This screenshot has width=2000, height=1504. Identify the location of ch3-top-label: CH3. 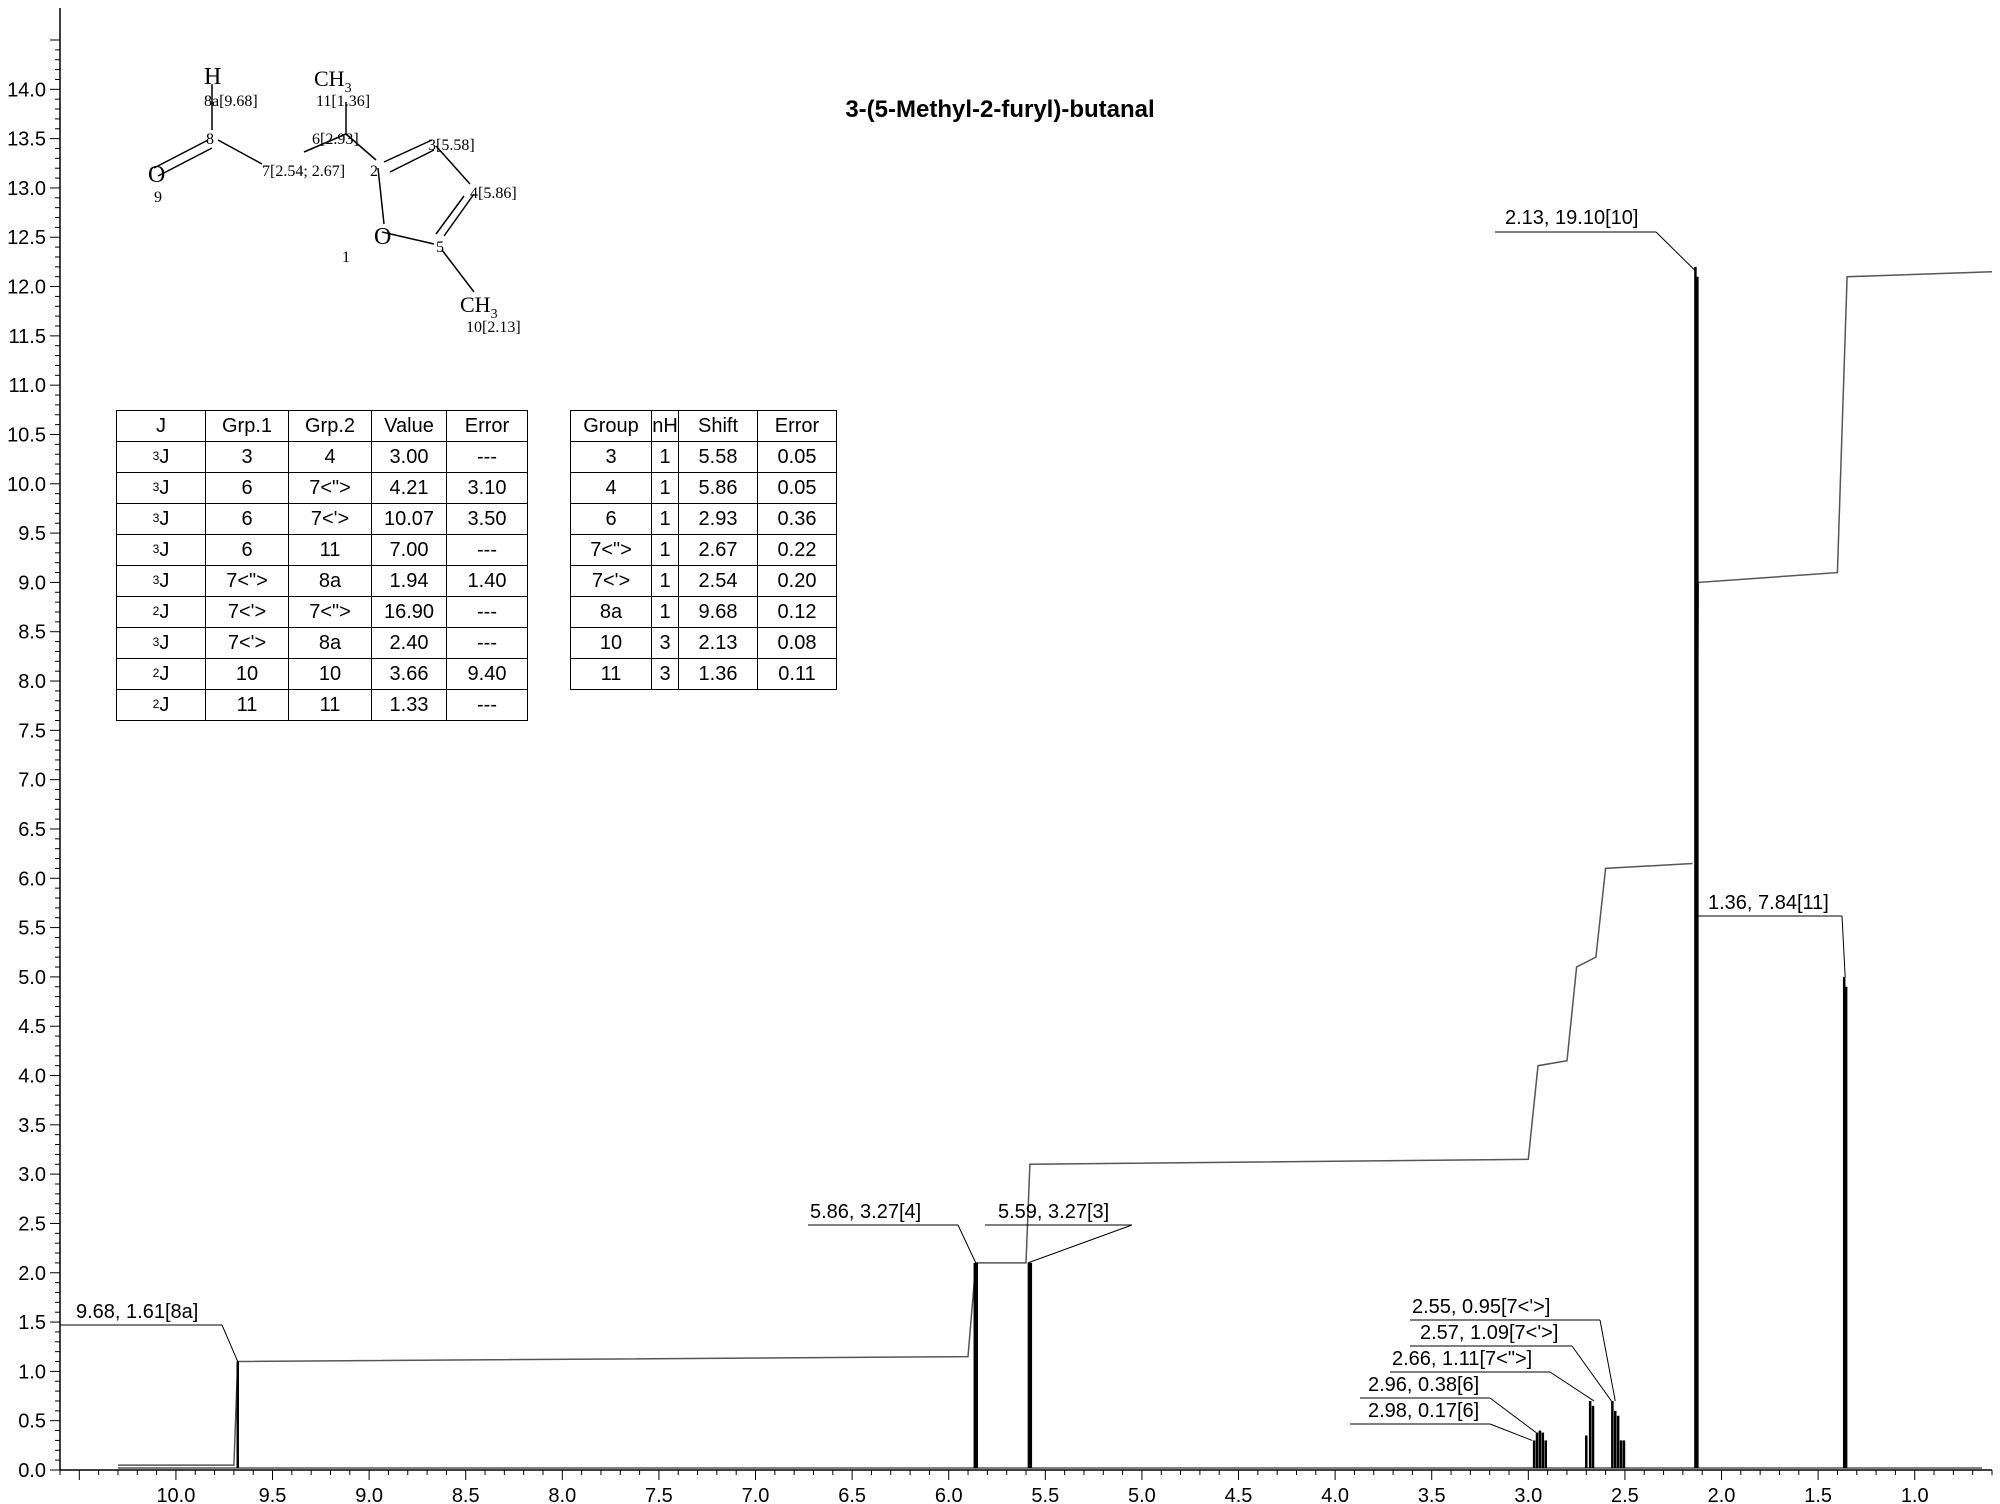
(333, 81).